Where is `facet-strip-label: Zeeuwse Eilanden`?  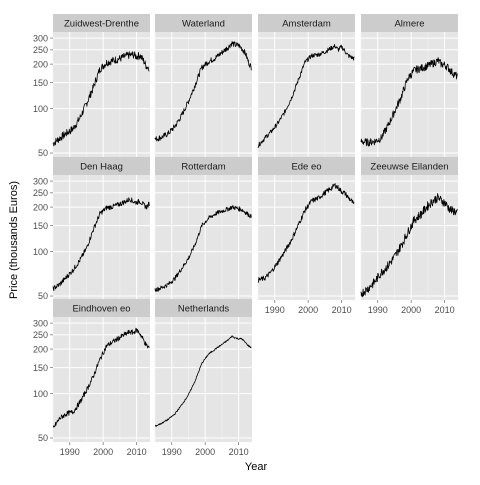 facet-strip-label: Zeeuwse Eilanden is located at coordinates (409, 167).